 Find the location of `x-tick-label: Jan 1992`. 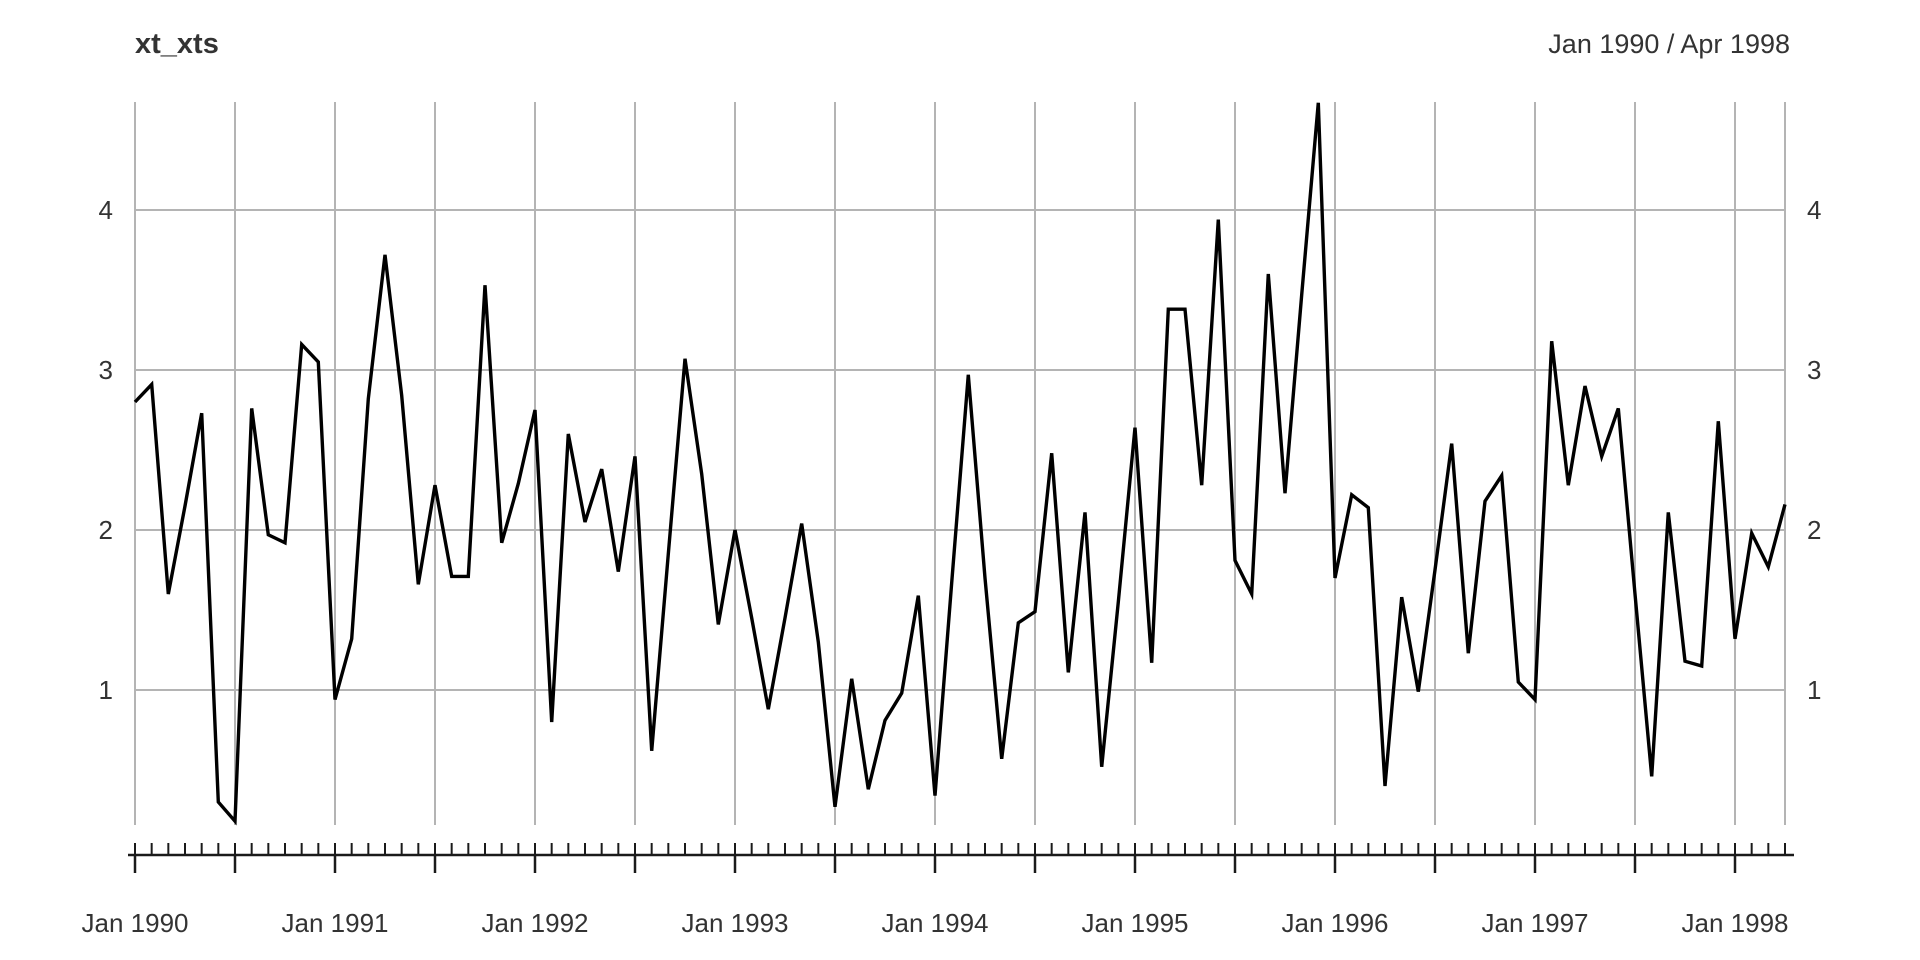

x-tick-label: Jan 1992 is located at coordinates (535, 923).